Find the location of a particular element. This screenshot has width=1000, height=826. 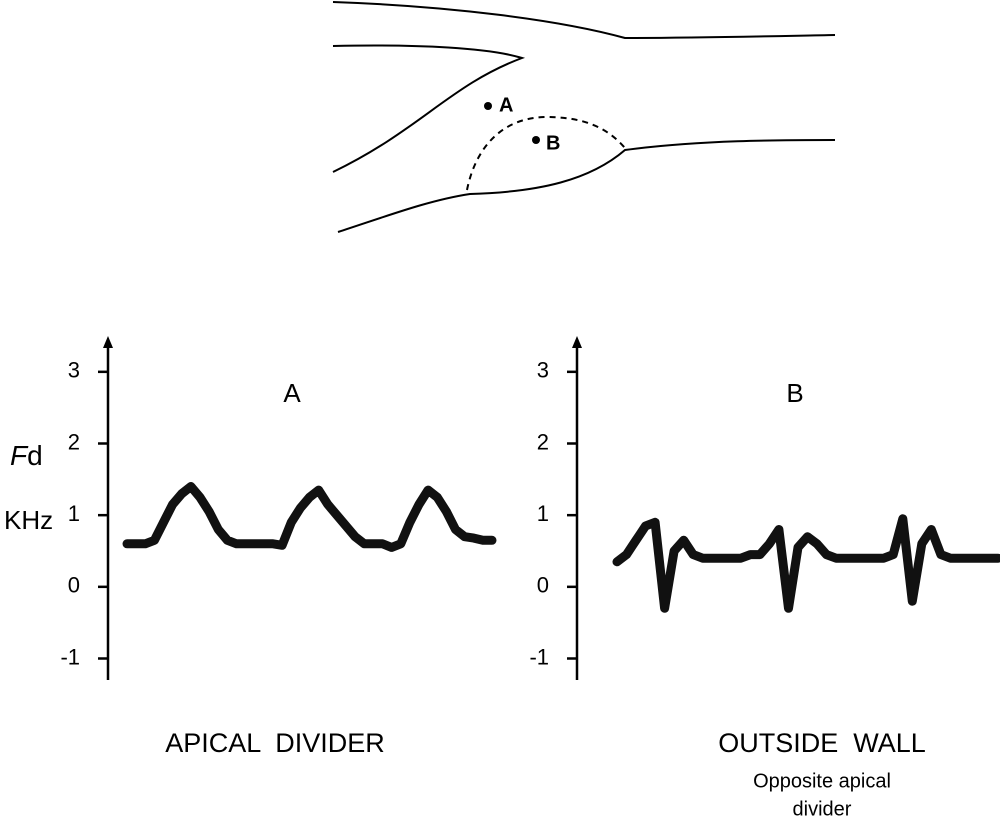

y-subscript: d is located at coordinates (35, 455).